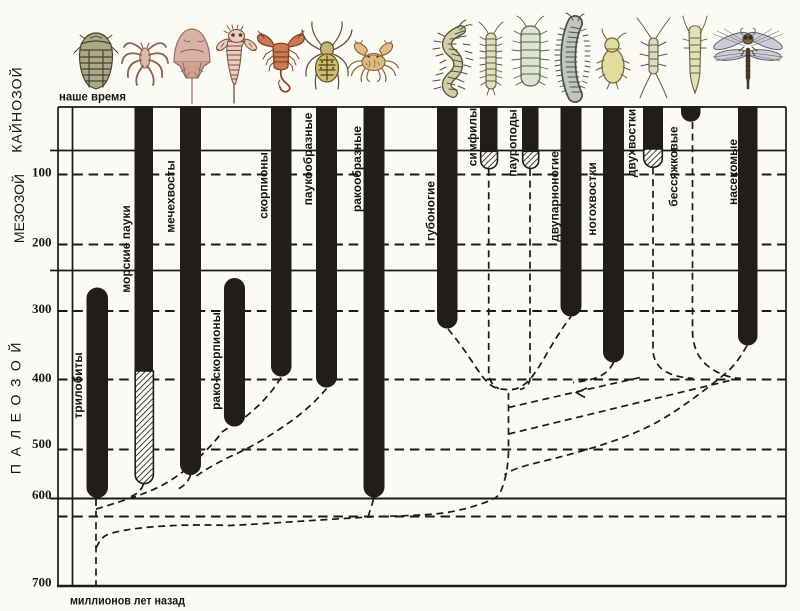  I want to click on svg-text: наше время, so click(92, 97).